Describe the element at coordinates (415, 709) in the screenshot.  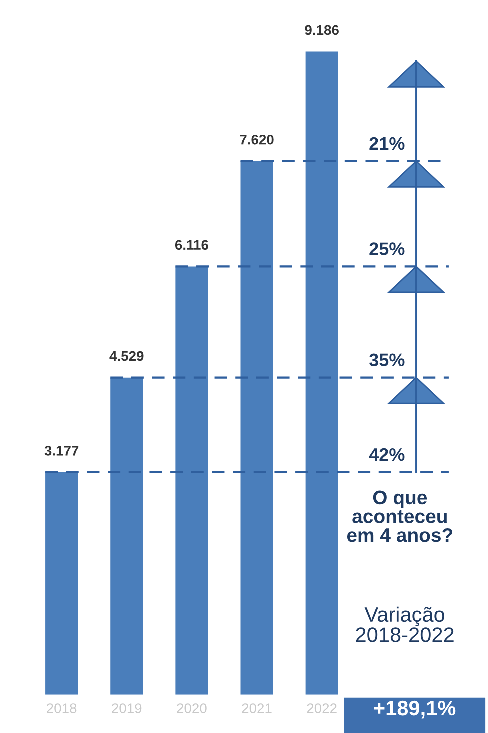
I see `text: +189,1%` at that location.